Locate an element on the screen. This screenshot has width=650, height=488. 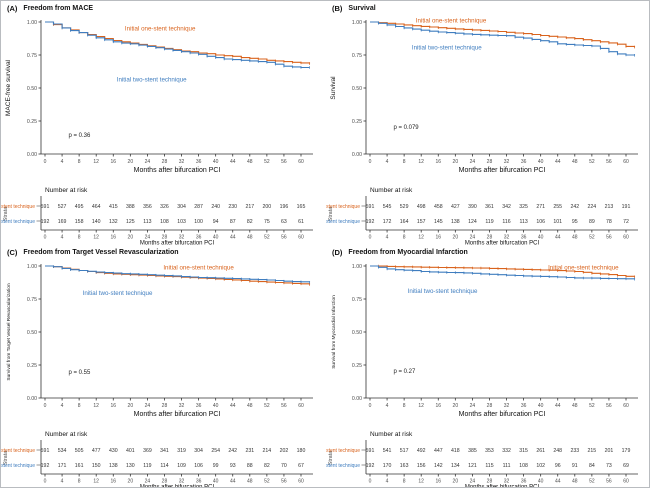
risk-count: 91 is located at coordinates (575, 466).